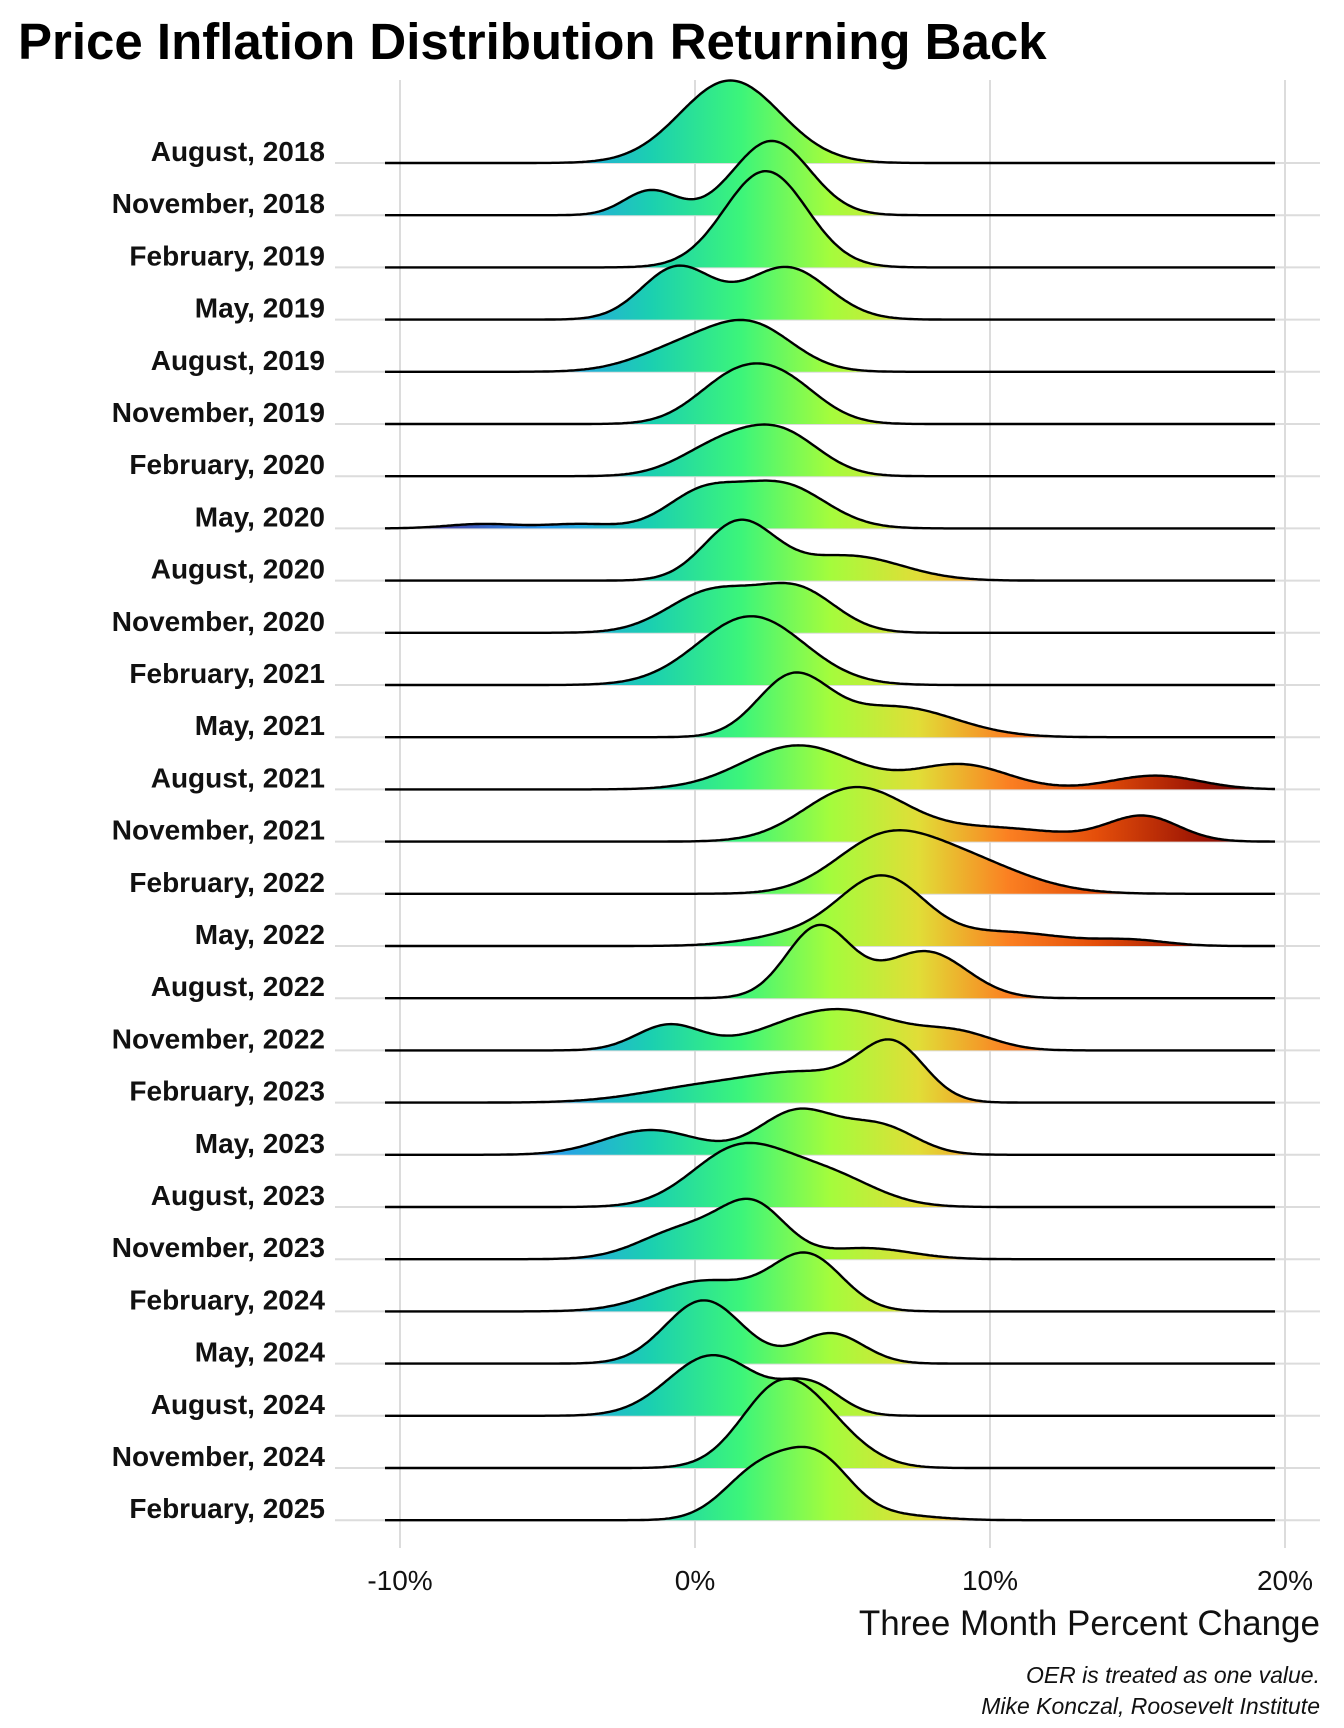 The width and height of the screenshot is (1344, 1728). I want to click on x-tick-label: 10%, so click(990, 1580).